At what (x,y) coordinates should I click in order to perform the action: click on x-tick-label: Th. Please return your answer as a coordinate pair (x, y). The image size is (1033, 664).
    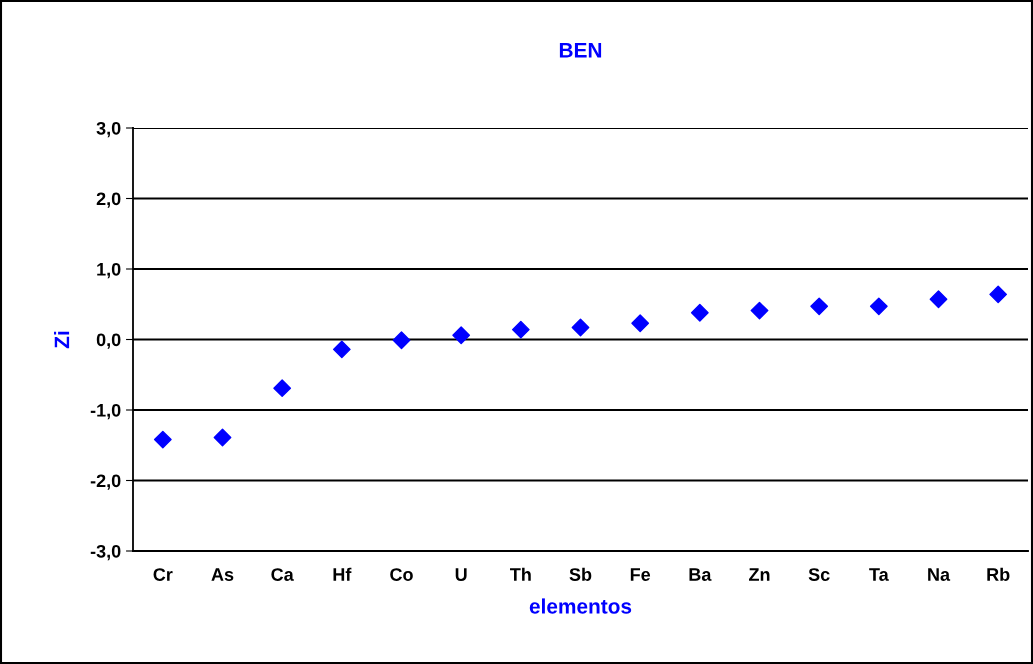
    Looking at the image, I should click on (520, 574).